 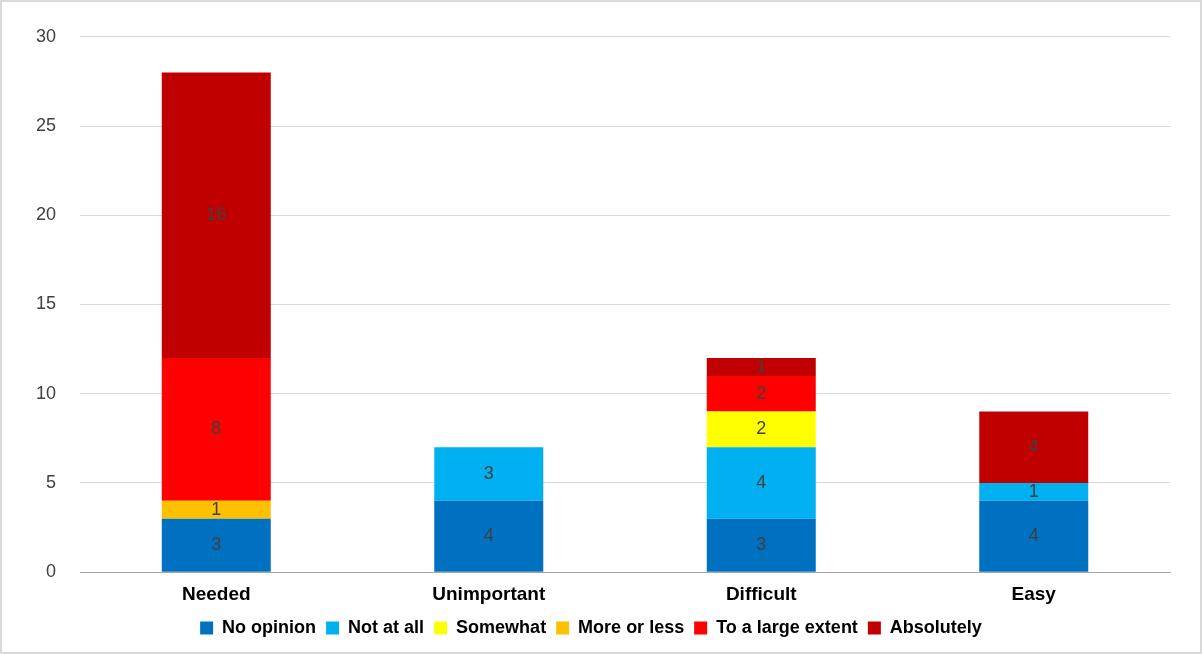 I want to click on x-tick-label: Easy, so click(x=1034, y=593).